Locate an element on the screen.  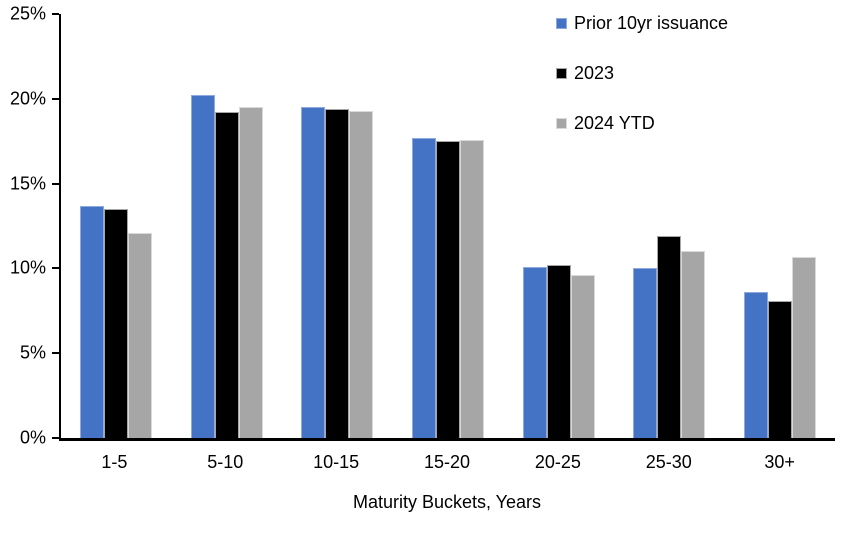
x-axis-tick-label: 5-10 is located at coordinates (225, 462).